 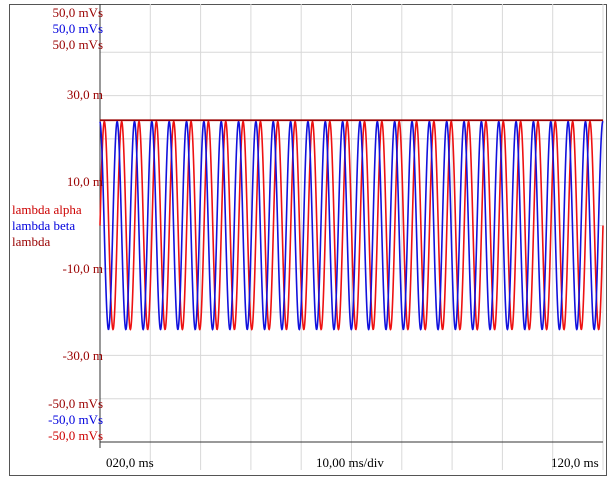 What do you see at coordinates (350, 462) in the screenshot?
I see `x-label-division: 10,00 ms/div` at bounding box center [350, 462].